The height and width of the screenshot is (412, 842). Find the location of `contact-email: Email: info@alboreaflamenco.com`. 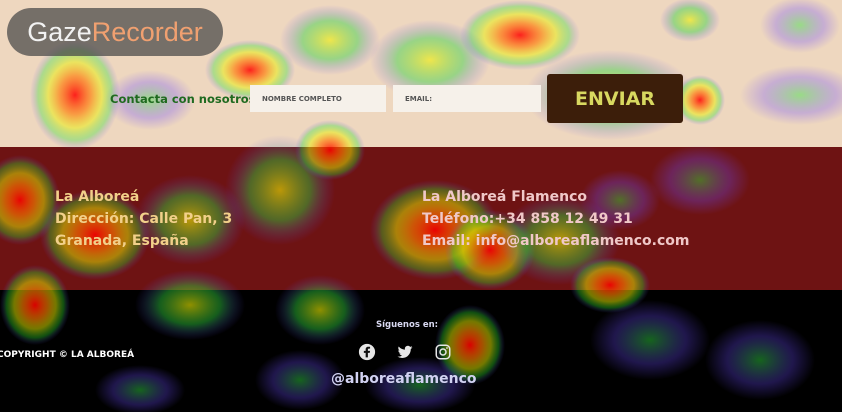

contact-email: Email: info@alboreaflamenco.com is located at coordinates (556, 241).